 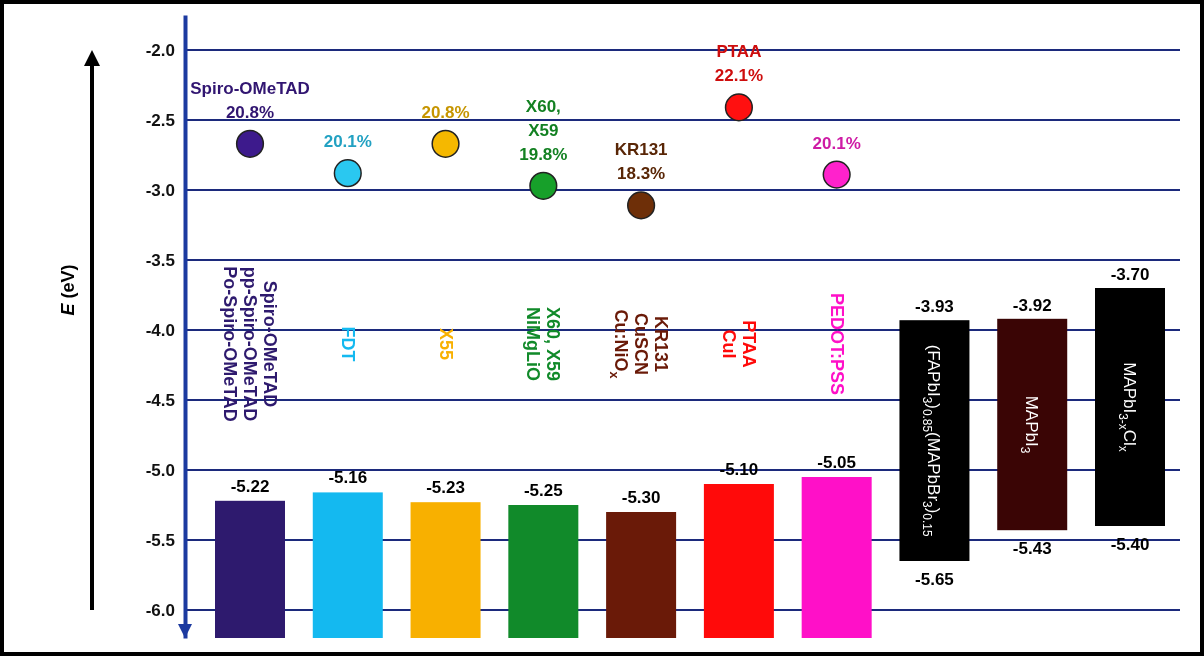 I want to click on data-label: -5.65, so click(x=934, y=579).